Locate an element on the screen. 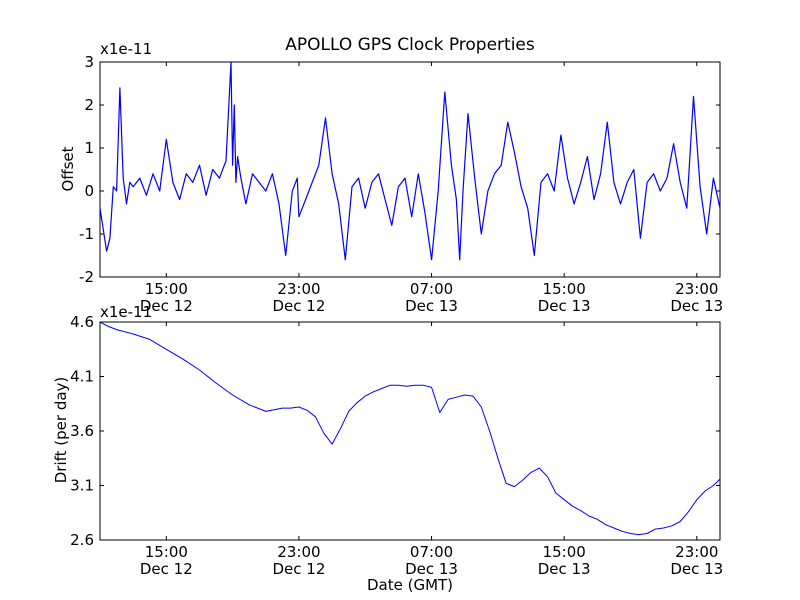 The image size is (800, 600). offset-y-tick-label: -2 is located at coordinates (86, 277).